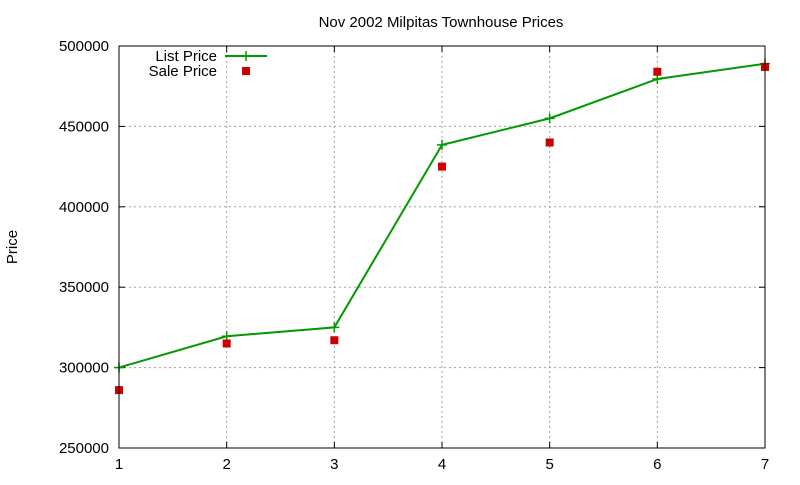  What do you see at coordinates (226, 464) in the screenshot?
I see `x-tick-label: 2` at bounding box center [226, 464].